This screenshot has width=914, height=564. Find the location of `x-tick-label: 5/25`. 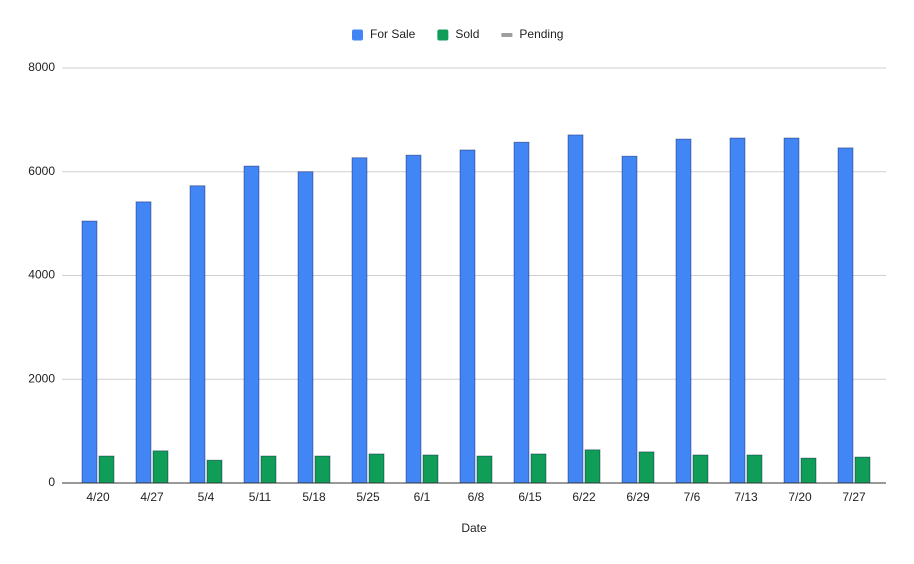

x-tick-label: 5/25 is located at coordinates (368, 497).